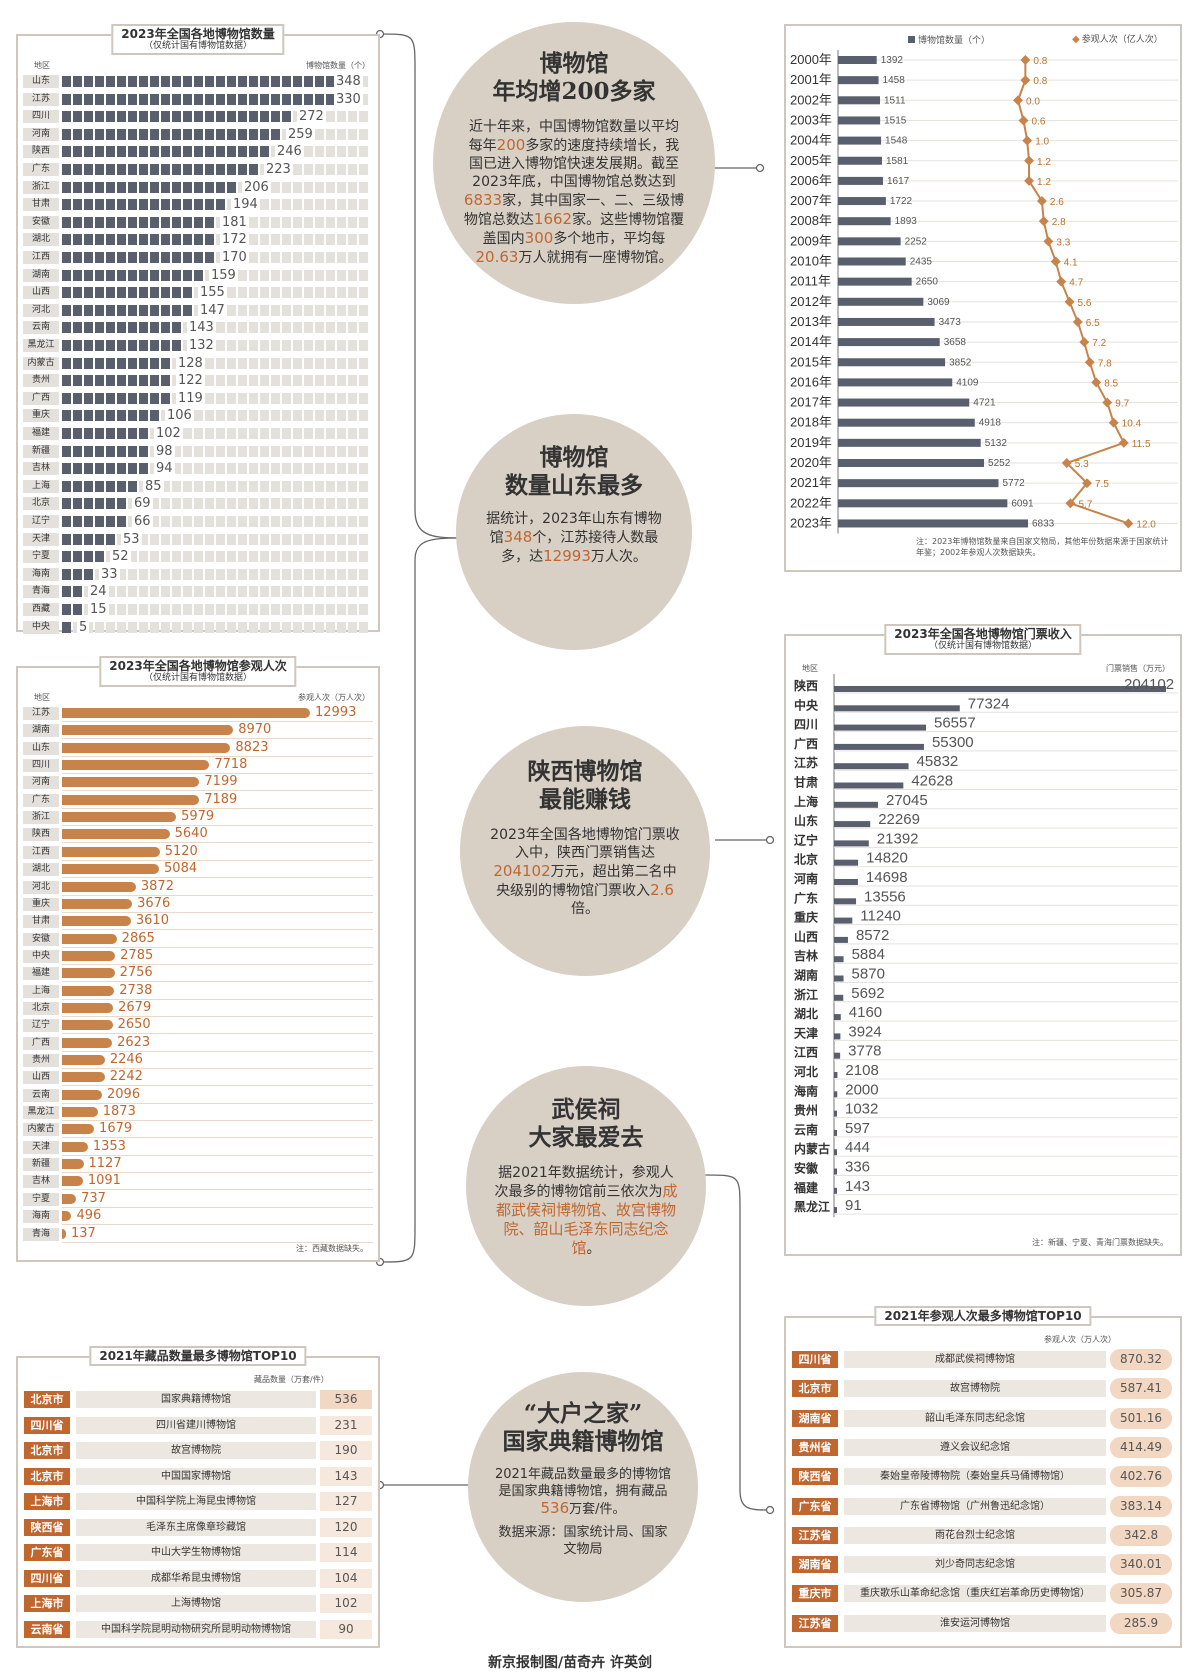 The height and width of the screenshot is (1679, 1200). What do you see at coordinates (47, 1603) in the screenshot?
I see `region-tag: 上海市` at bounding box center [47, 1603].